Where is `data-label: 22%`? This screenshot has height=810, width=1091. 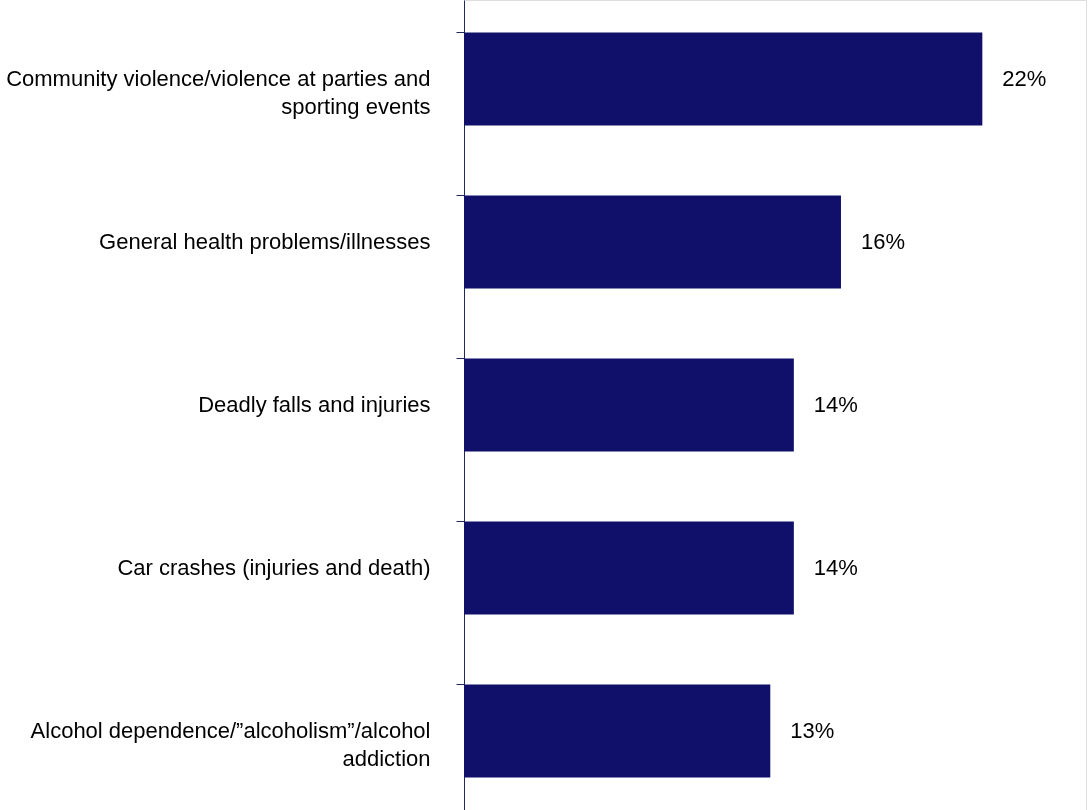 data-label: 22% is located at coordinates (1024, 79).